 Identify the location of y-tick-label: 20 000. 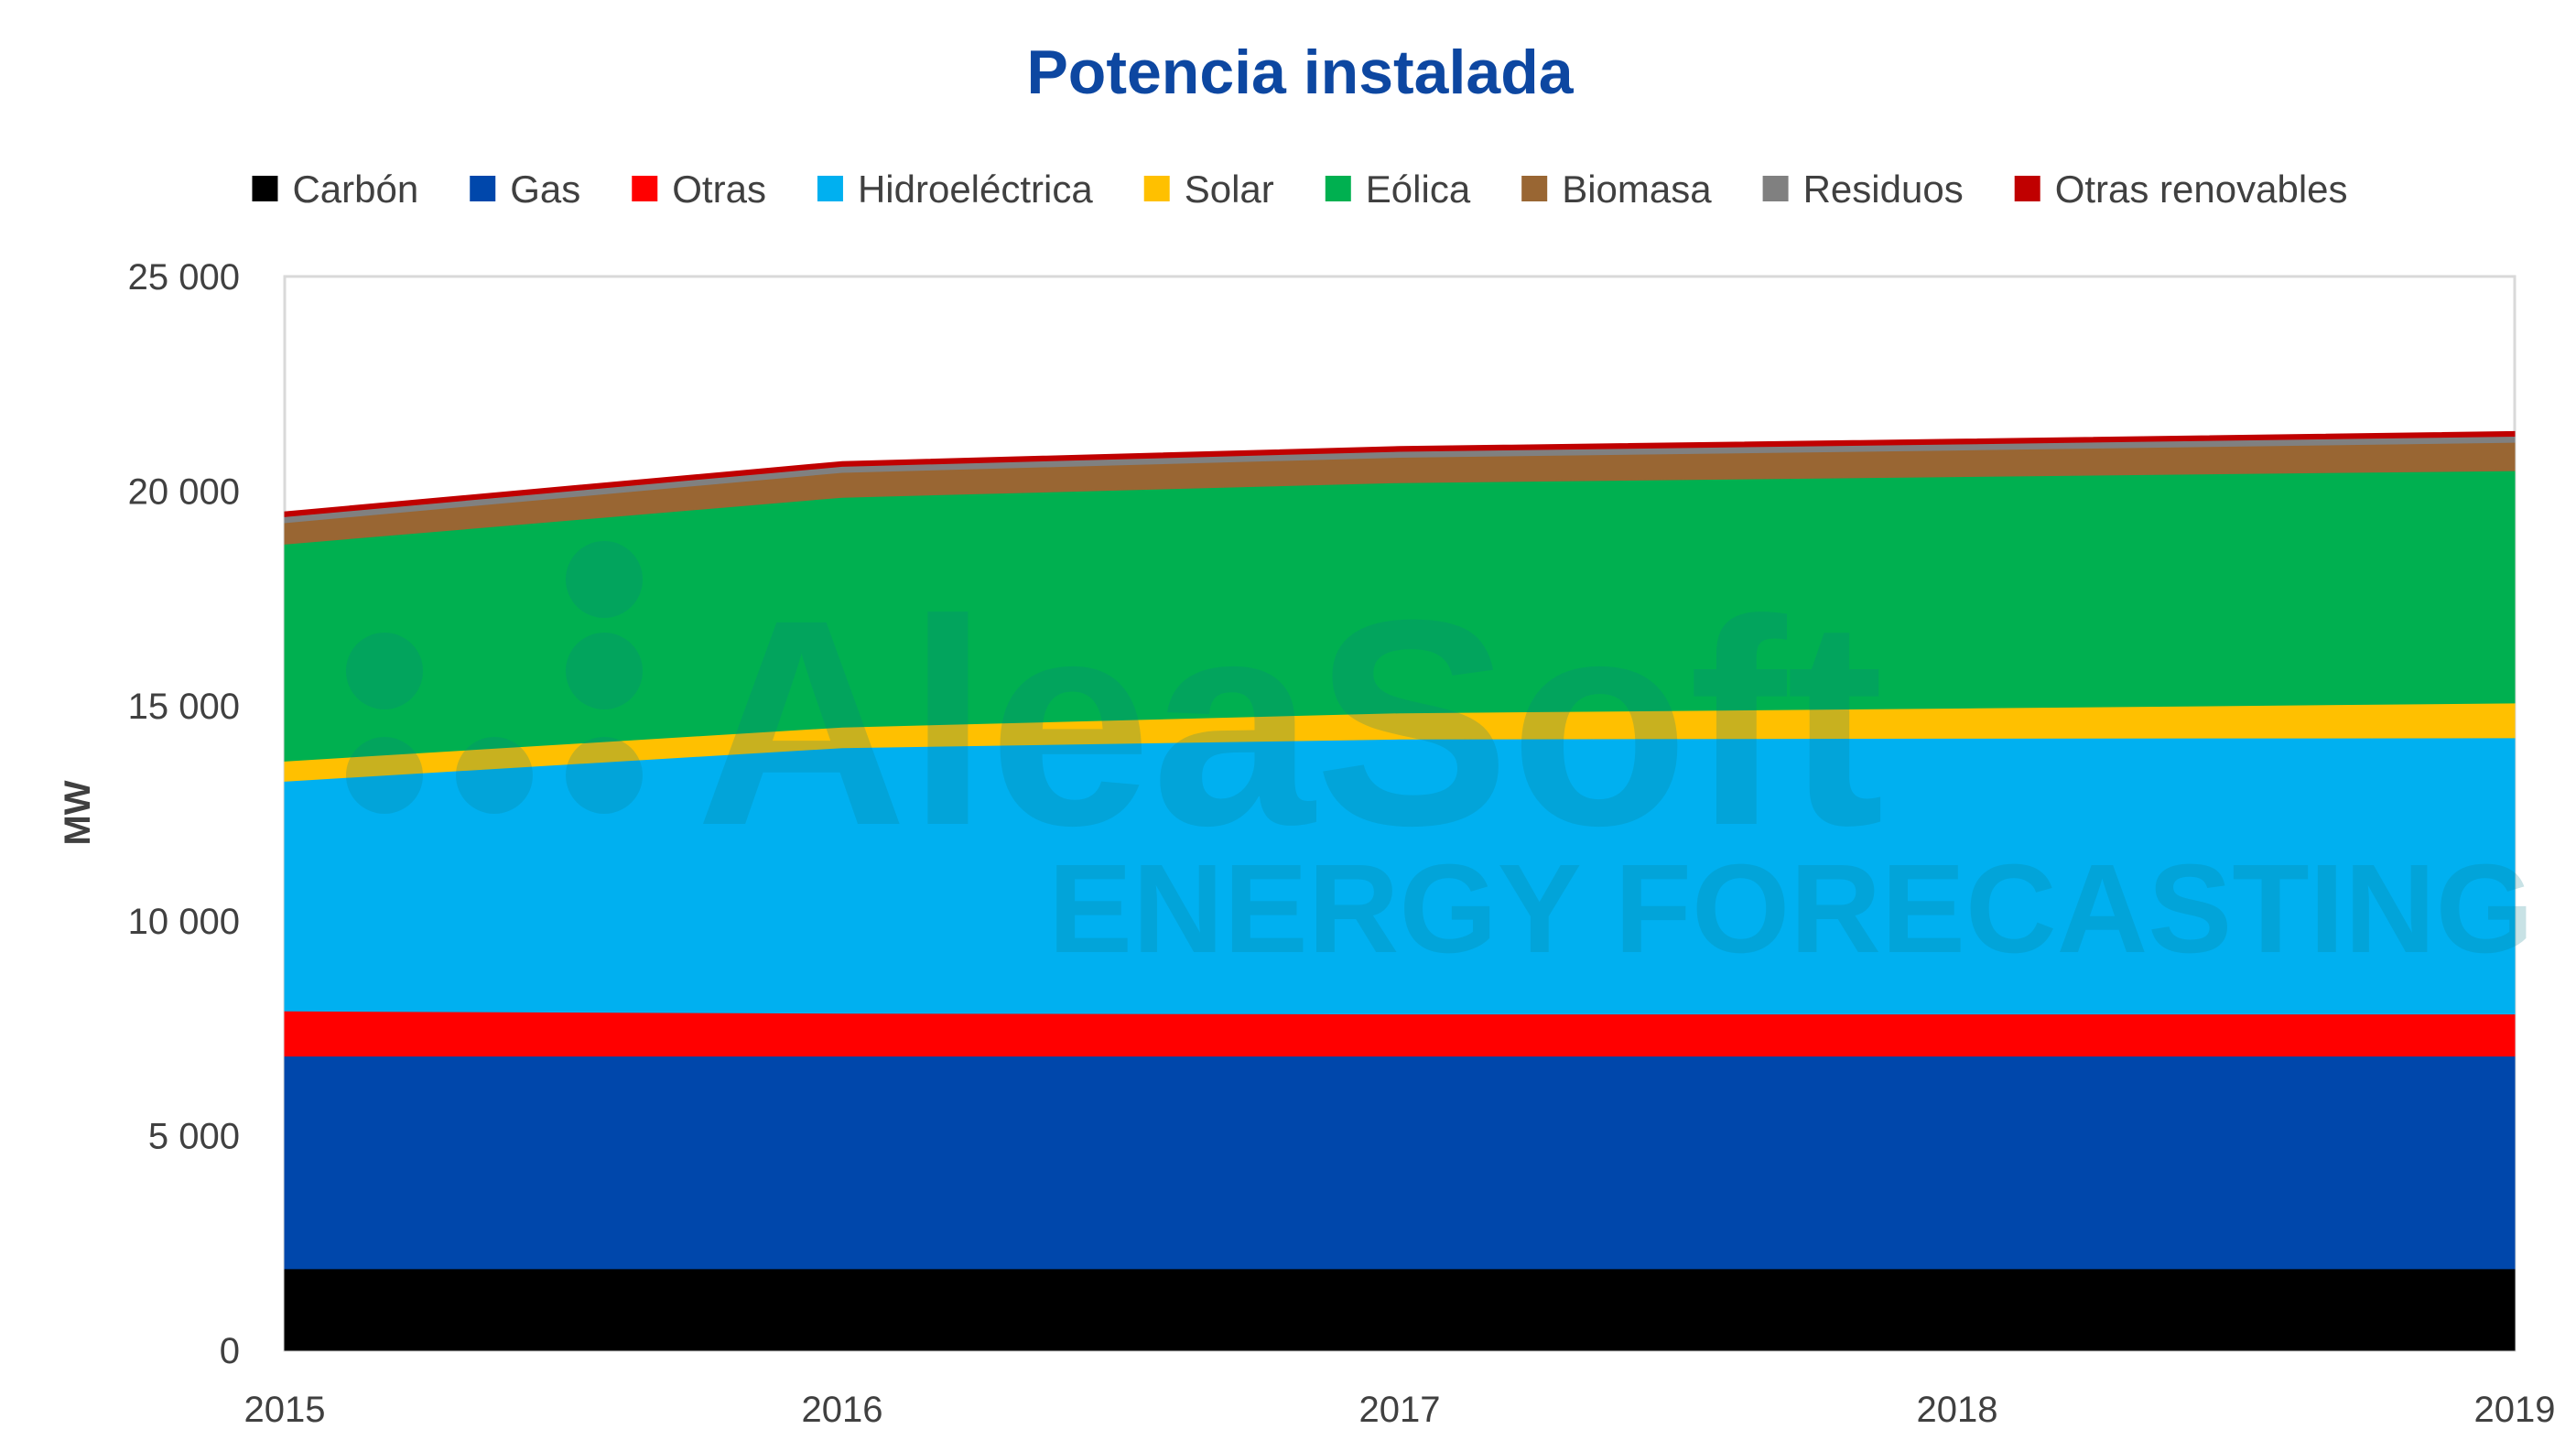
(184, 492).